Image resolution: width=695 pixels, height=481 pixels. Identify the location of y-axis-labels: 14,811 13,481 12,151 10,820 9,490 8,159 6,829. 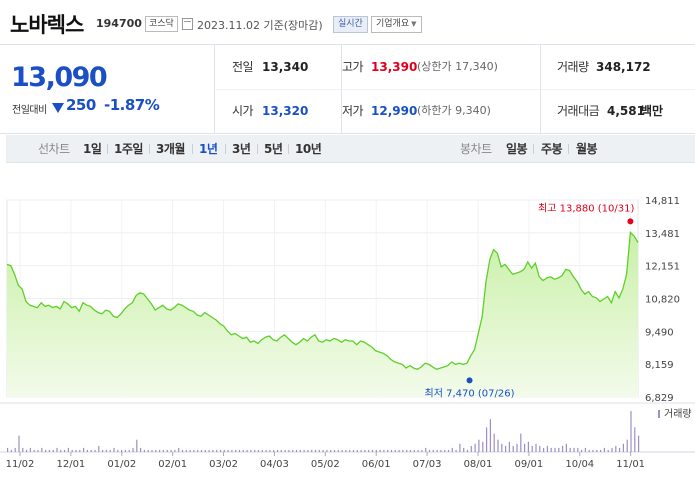
(662, 300).